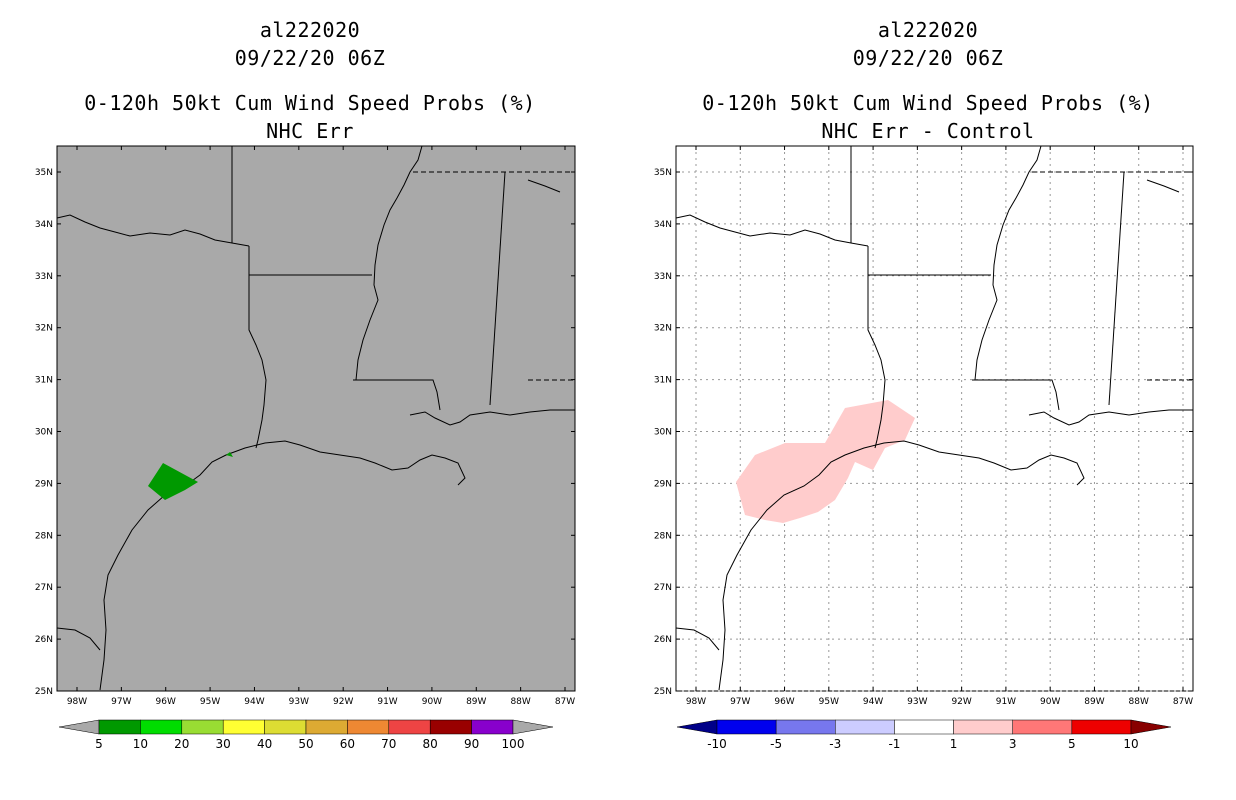  What do you see at coordinates (1013, 744) in the screenshot?
I see `colorbar-label: 3` at bounding box center [1013, 744].